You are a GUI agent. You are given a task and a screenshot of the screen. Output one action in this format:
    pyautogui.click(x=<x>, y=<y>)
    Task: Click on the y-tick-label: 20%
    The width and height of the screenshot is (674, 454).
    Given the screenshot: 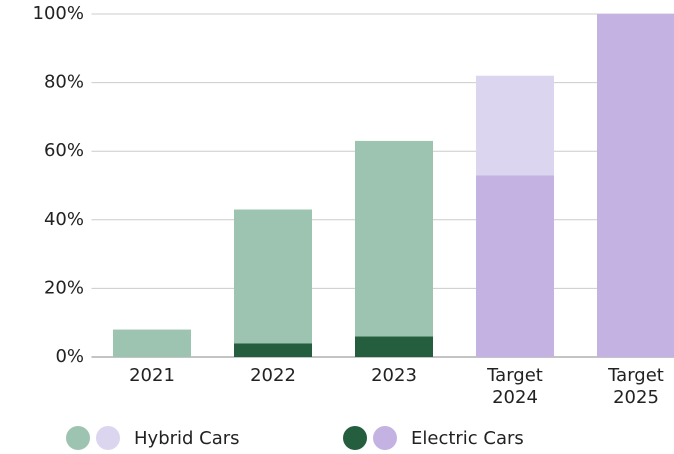 What is the action you would take?
    pyautogui.click(x=64, y=287)
    